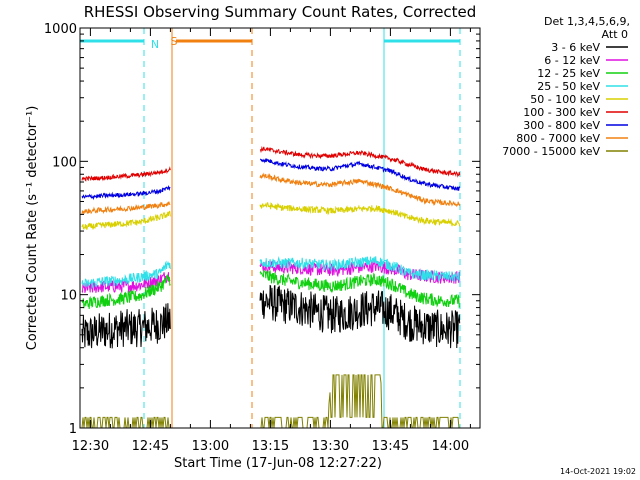 This screenshot has width=640, height=480. Describe the element at coordinates (568, 73) in the screenshot. I see `legend-entry-label: 12 - 25 keV` at that location.